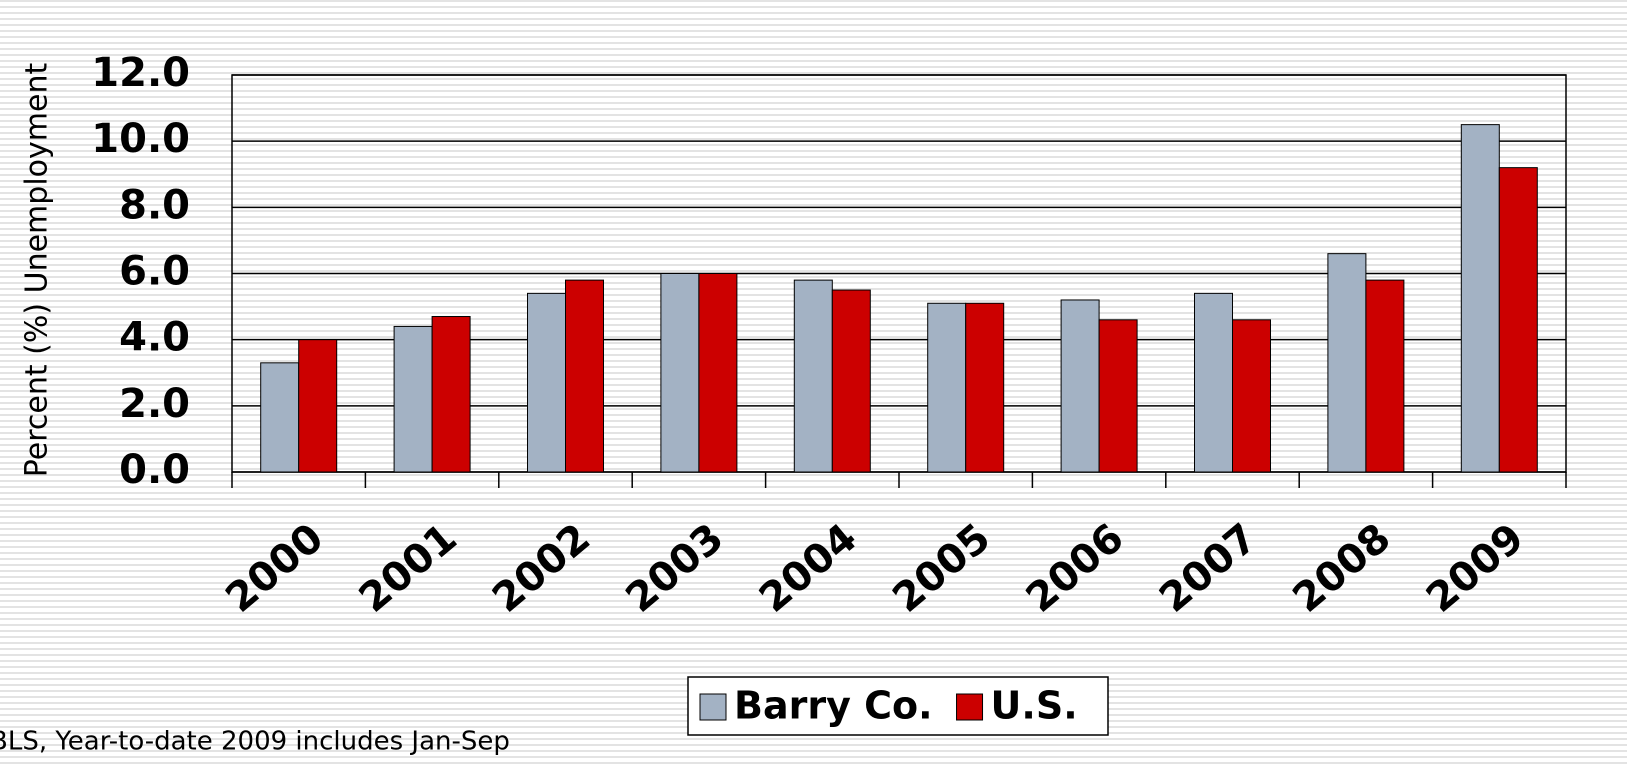 The height and width of the screenshot is (768, 1627). I want to click on y-tick-label: 6.0, so click(154, 272).